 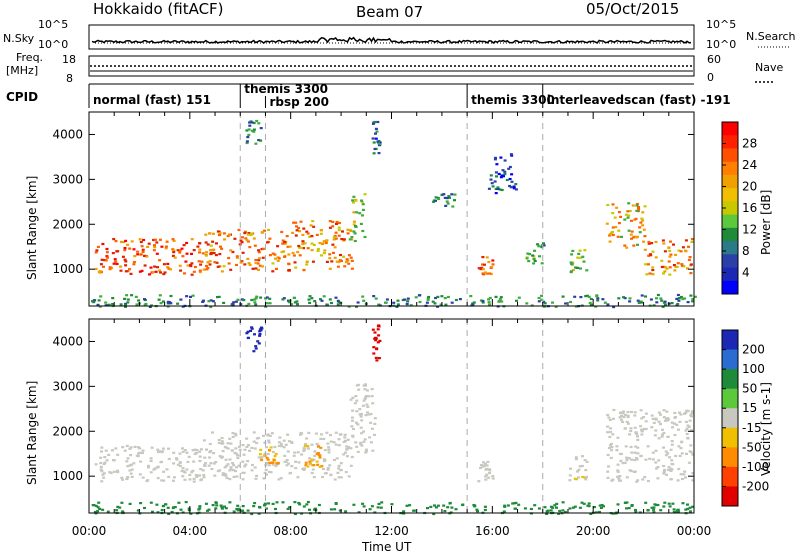 I want to click on nsearch-tick-bottom: 10^0, so click(x=721, y=44).